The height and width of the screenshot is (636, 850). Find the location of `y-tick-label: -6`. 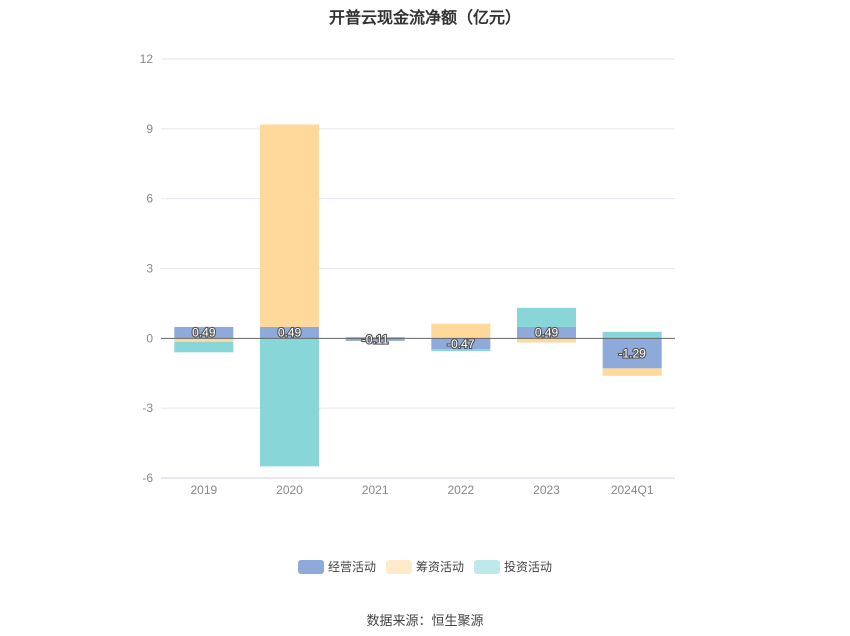

y-tick-label: -6 is located at coordinates (147, 478).